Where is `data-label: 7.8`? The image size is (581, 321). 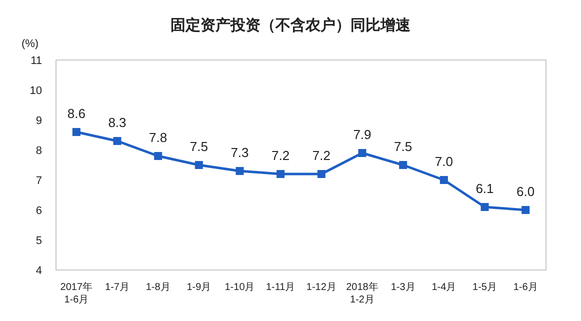 data-label: 7.8 is located at coordinates (158, 137).